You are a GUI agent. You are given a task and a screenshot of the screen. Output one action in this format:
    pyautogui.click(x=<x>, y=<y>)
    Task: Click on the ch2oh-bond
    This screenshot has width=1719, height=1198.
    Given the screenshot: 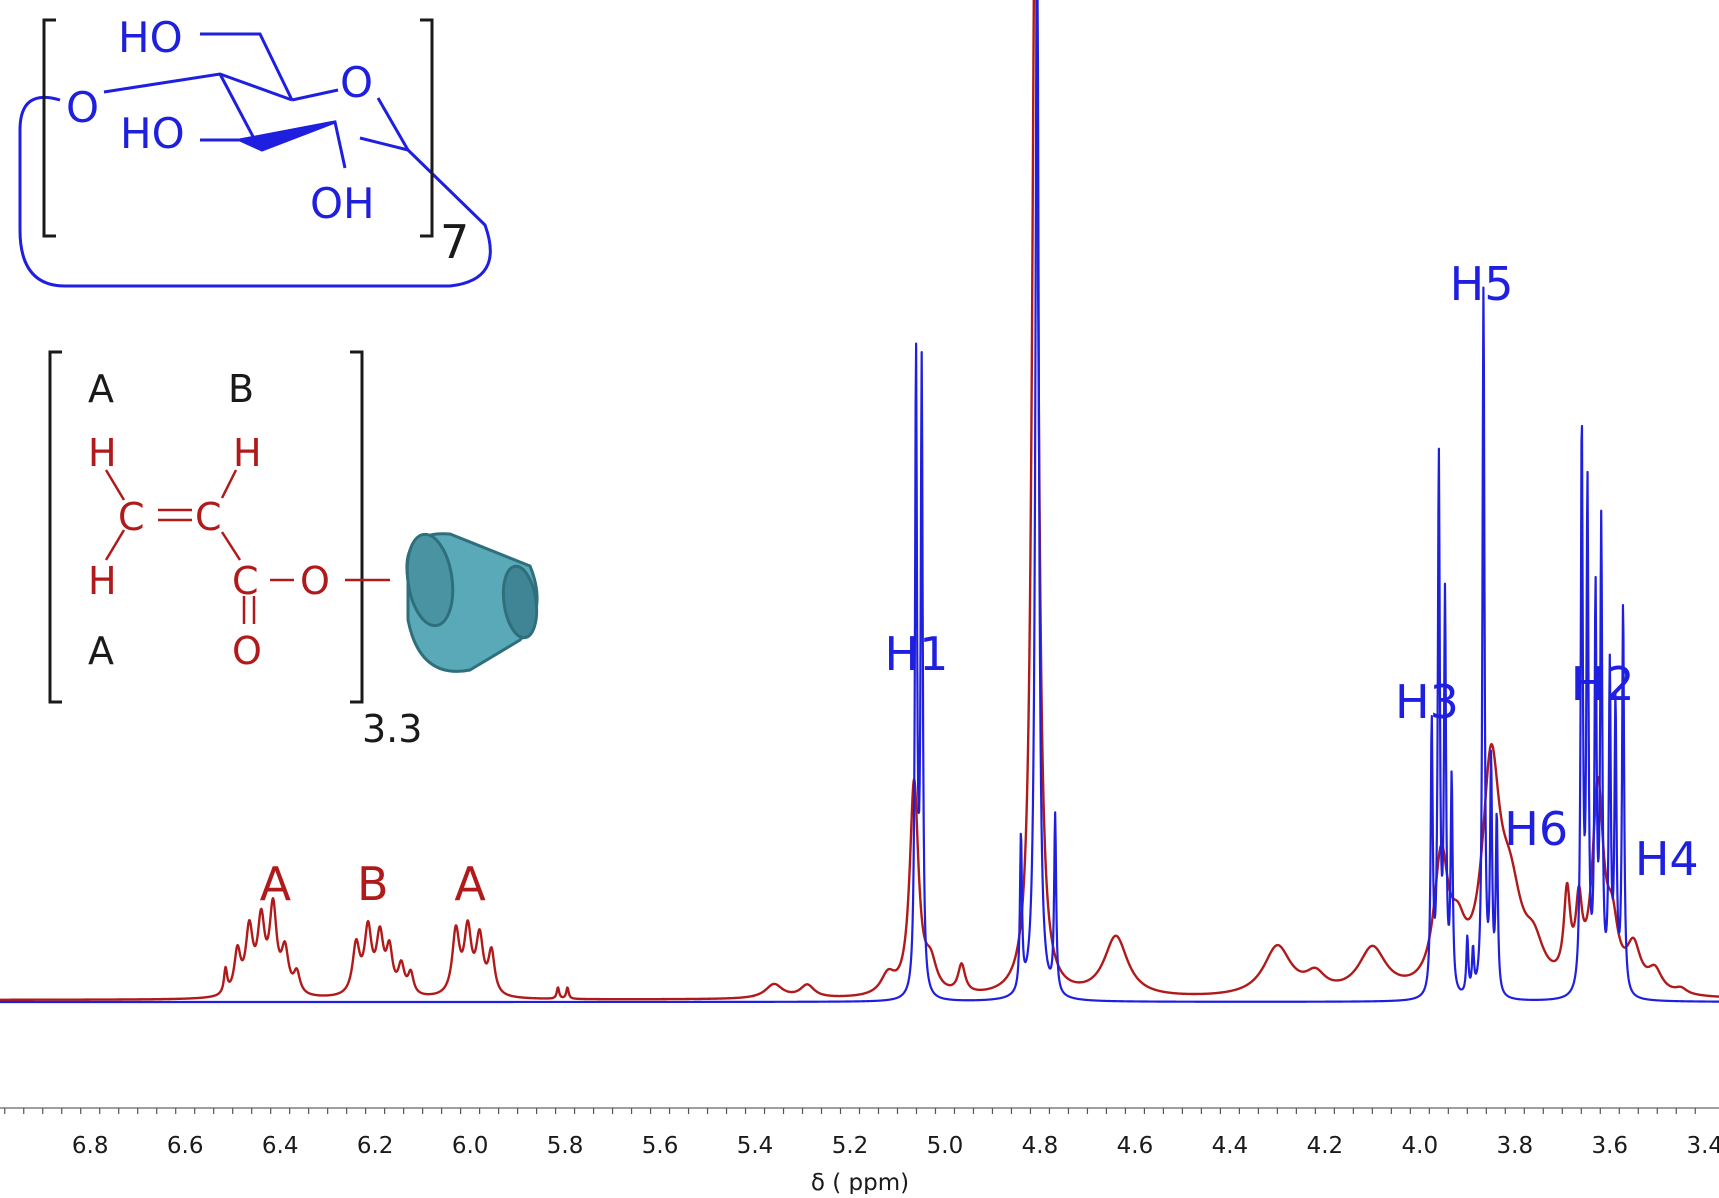 What is the action you would take?
    pyautogui.click(x=247, y=66)
    